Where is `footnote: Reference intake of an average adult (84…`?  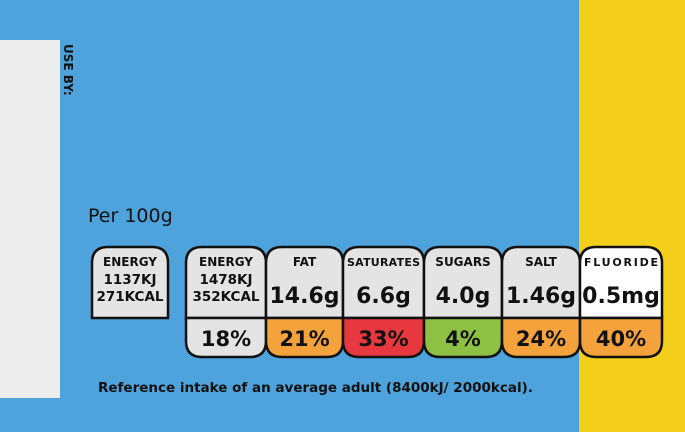
footnote: Reference intake of an average adult (84… is located at coordinates (315, 388).